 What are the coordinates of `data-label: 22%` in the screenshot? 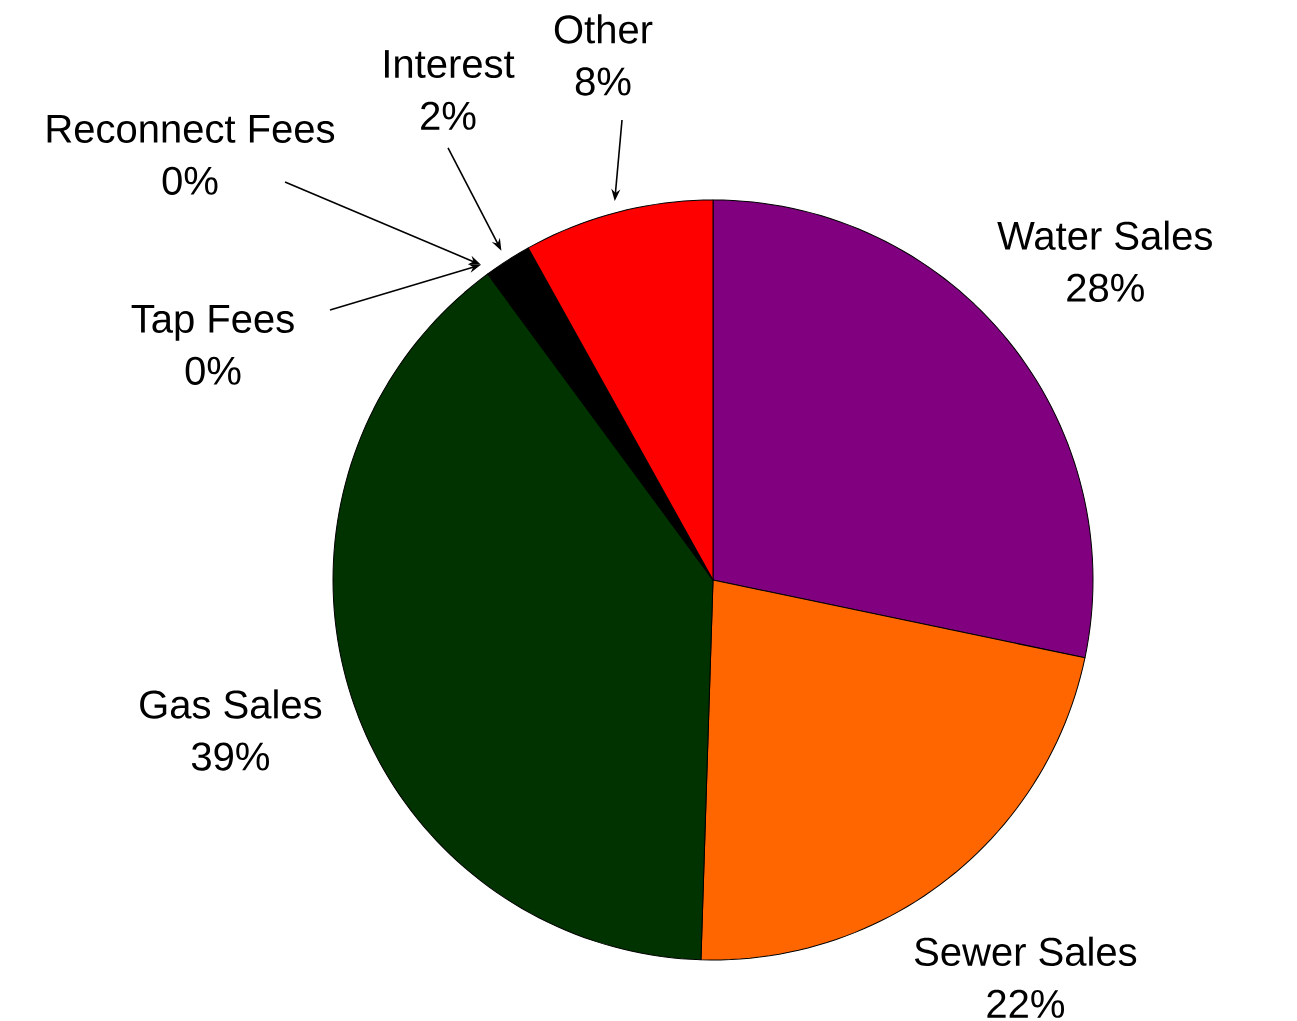 It's located at (1025, 1003).